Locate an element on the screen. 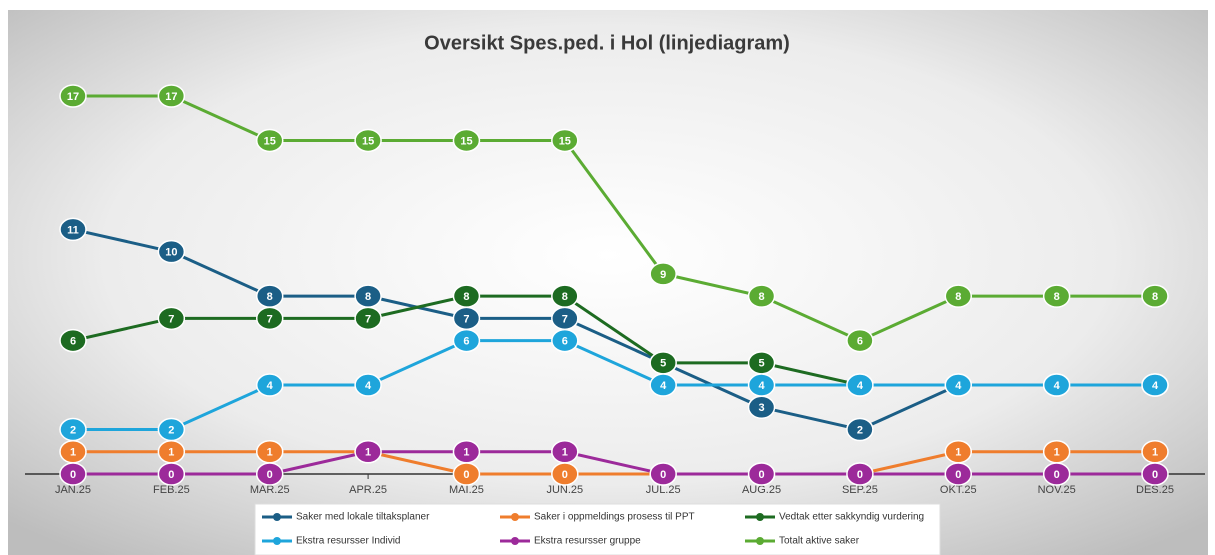  data-label: 11 is located at coordinates (73, 230).